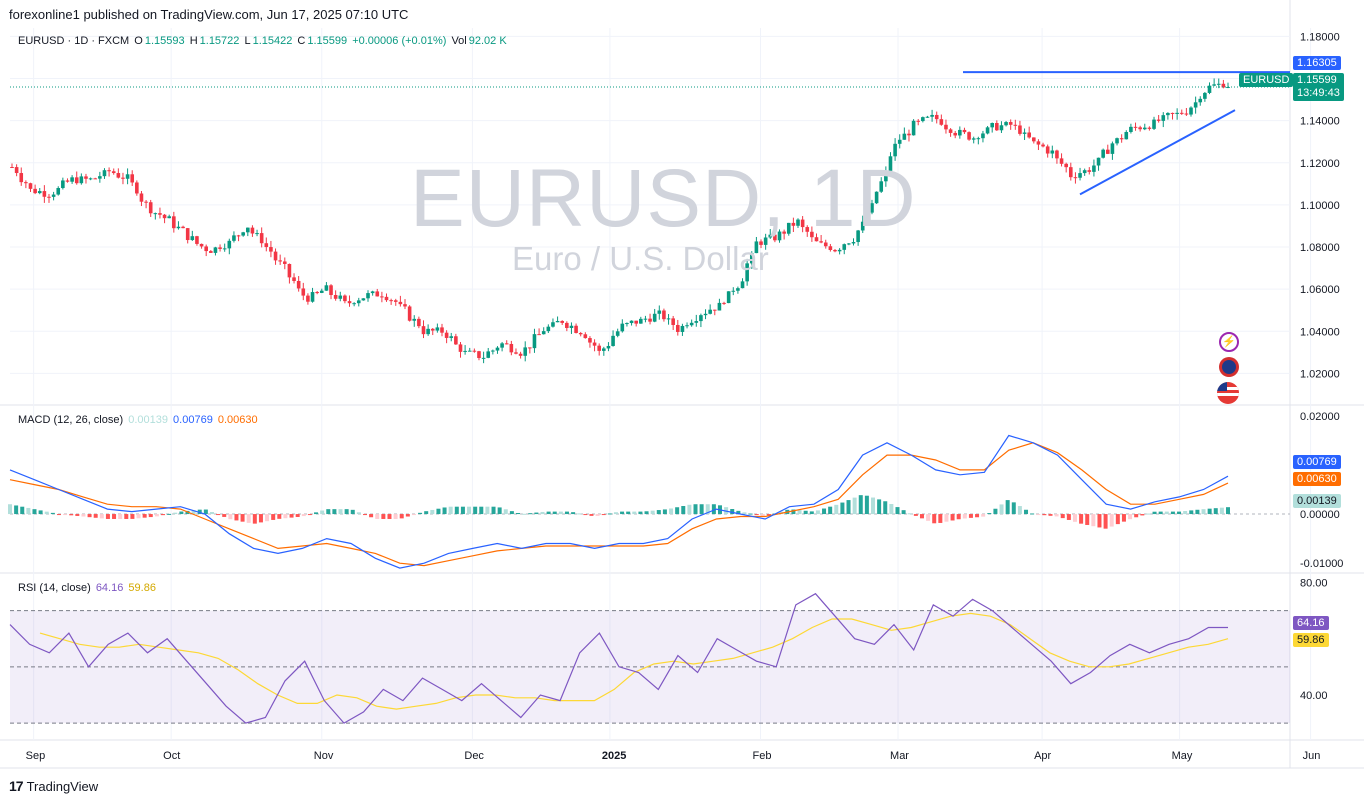 The width and height of the screenshot is (1364, 804). I want to click on price-tick-label: 1.18000, so click(1320, 37).